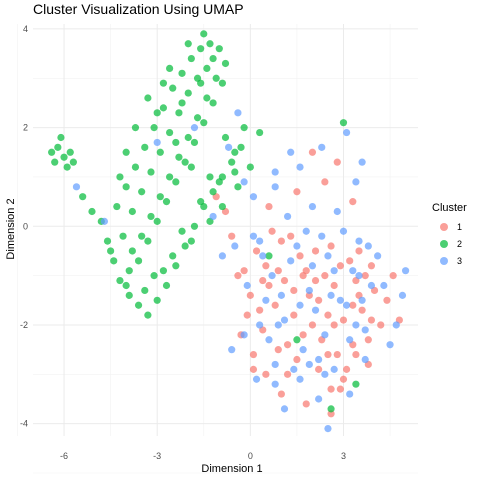  Describe the element at coordinates (343, 456) in the screenshot. I see `x-tick-label: 3` at that location.